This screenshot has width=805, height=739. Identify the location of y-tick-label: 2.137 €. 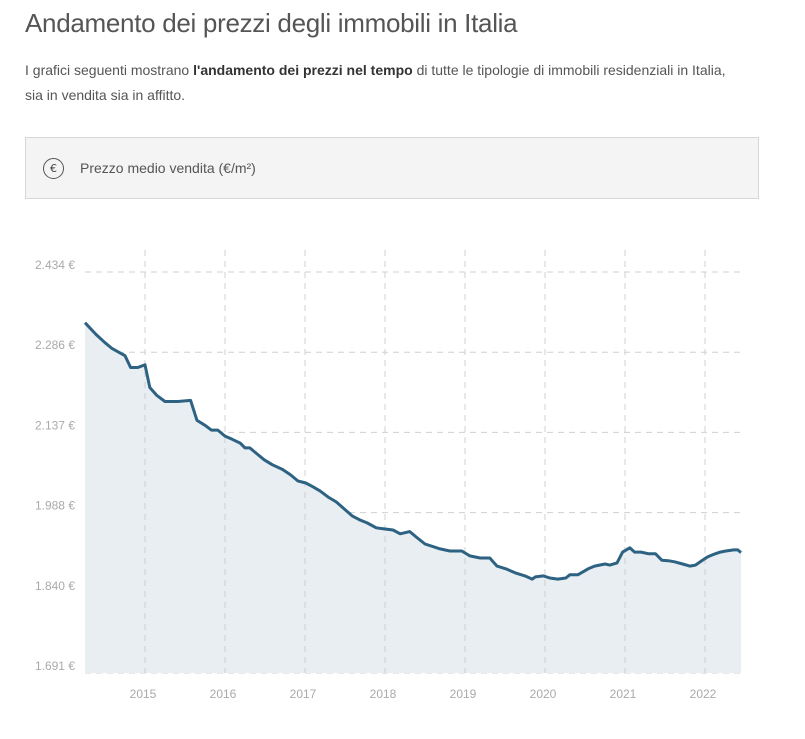
(55, 425).